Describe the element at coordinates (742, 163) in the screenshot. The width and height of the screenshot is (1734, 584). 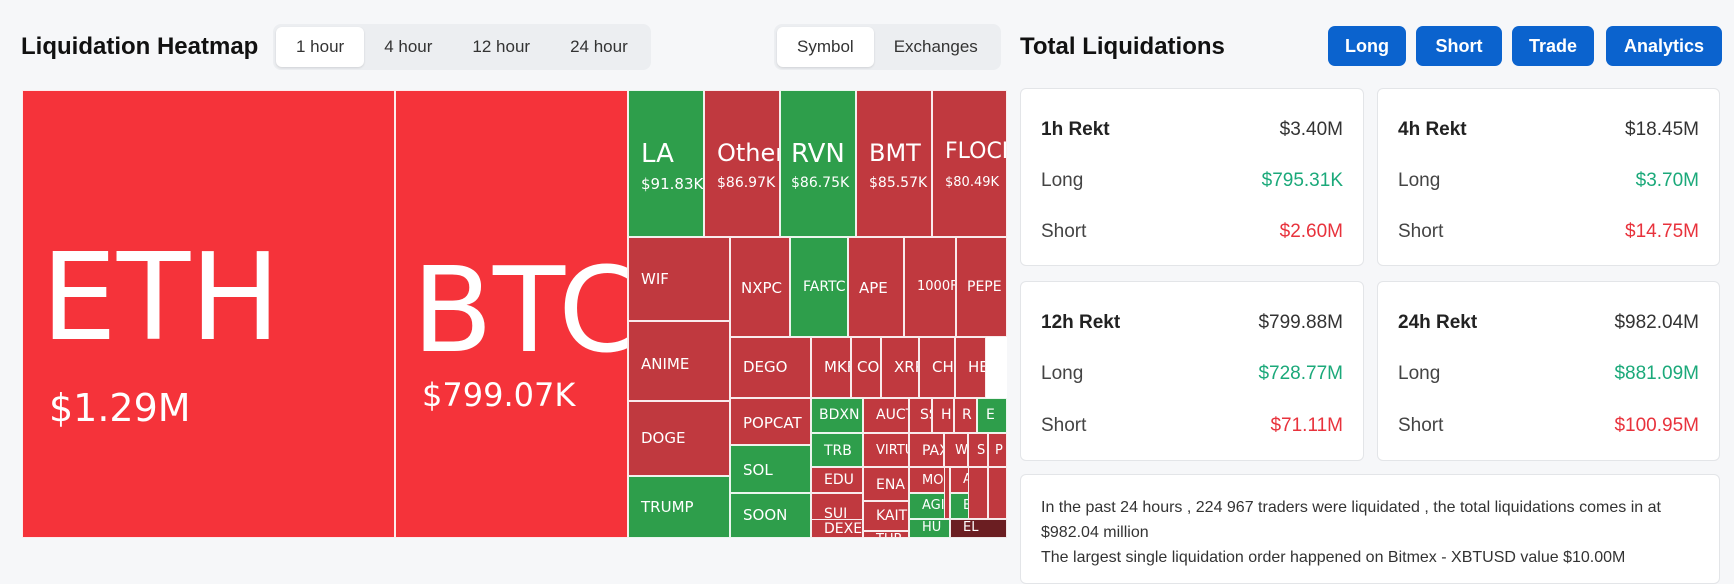
I see `tile-others: Others $86.97K` at that location.